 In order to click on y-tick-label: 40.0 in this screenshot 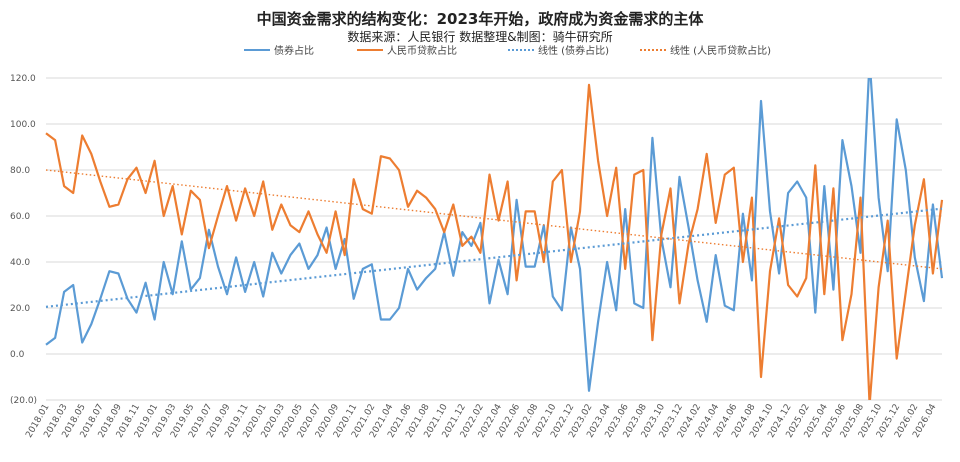, I will do `click(20, 263)`.